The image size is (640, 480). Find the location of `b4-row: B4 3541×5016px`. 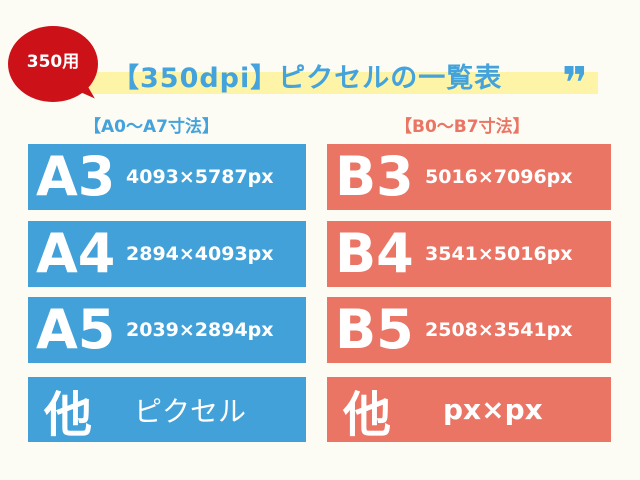

b4-row: B4 3541×5016px is located at coordinates (469, 254).